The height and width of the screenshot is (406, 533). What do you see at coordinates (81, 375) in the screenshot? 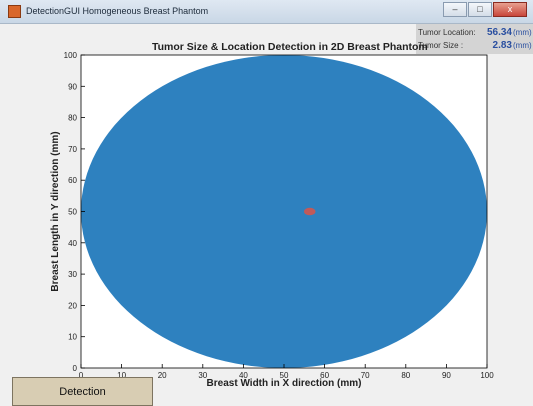
I see `x-tick-label: 0` at bounding box center [81, 375].